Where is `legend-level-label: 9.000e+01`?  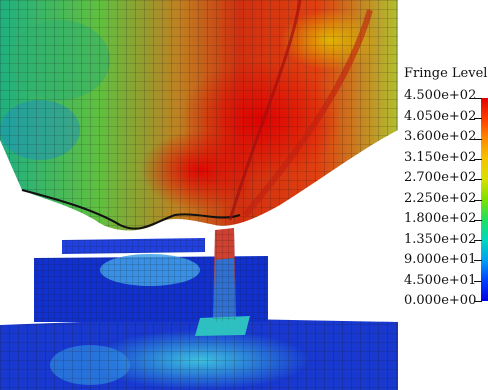 legend-level-label: 9.000e+01 is located at coordinates (440, 259).